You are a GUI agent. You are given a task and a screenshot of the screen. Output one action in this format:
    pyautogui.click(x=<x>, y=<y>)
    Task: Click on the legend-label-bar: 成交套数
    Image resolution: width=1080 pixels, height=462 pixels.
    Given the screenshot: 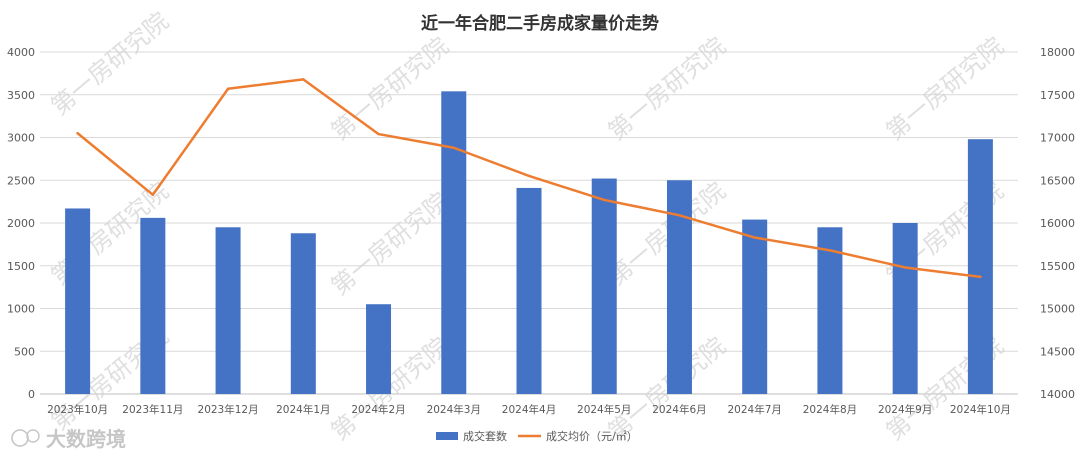 What is the action you would take?
    pyautogui.click(x=485, y=436)
    